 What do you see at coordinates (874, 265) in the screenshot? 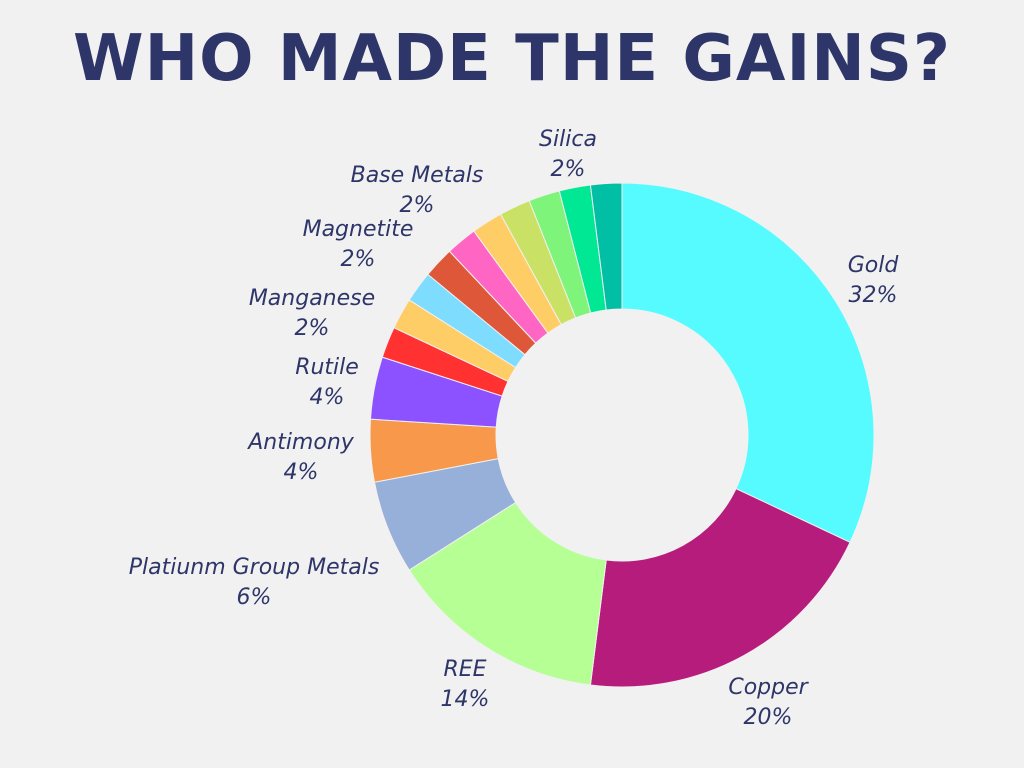
I see `label-gold: Gold` at bounding box center [874, 265].